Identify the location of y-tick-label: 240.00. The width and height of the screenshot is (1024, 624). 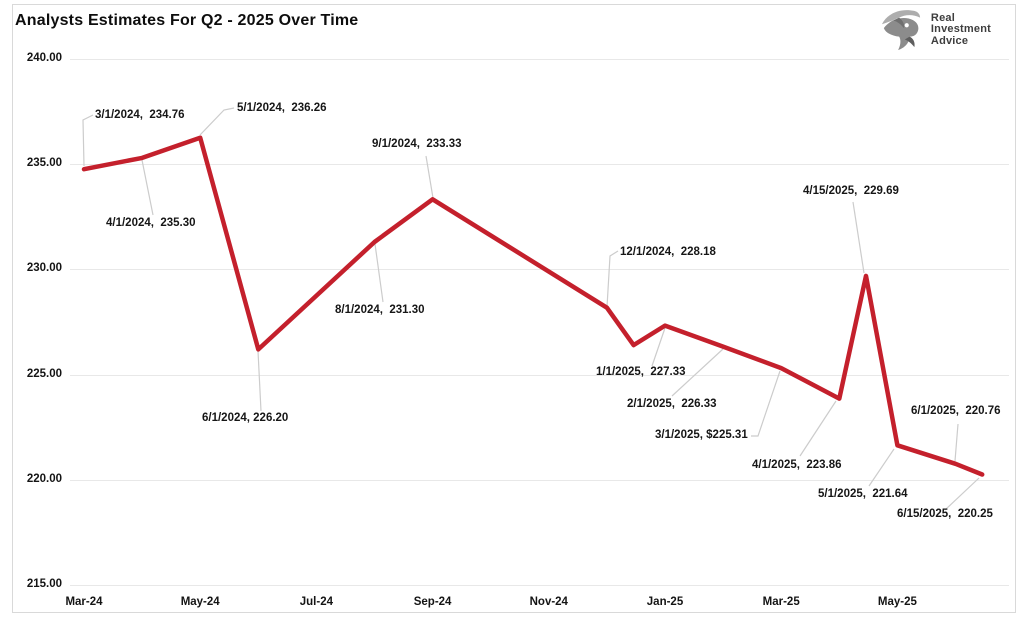
(44, 58).